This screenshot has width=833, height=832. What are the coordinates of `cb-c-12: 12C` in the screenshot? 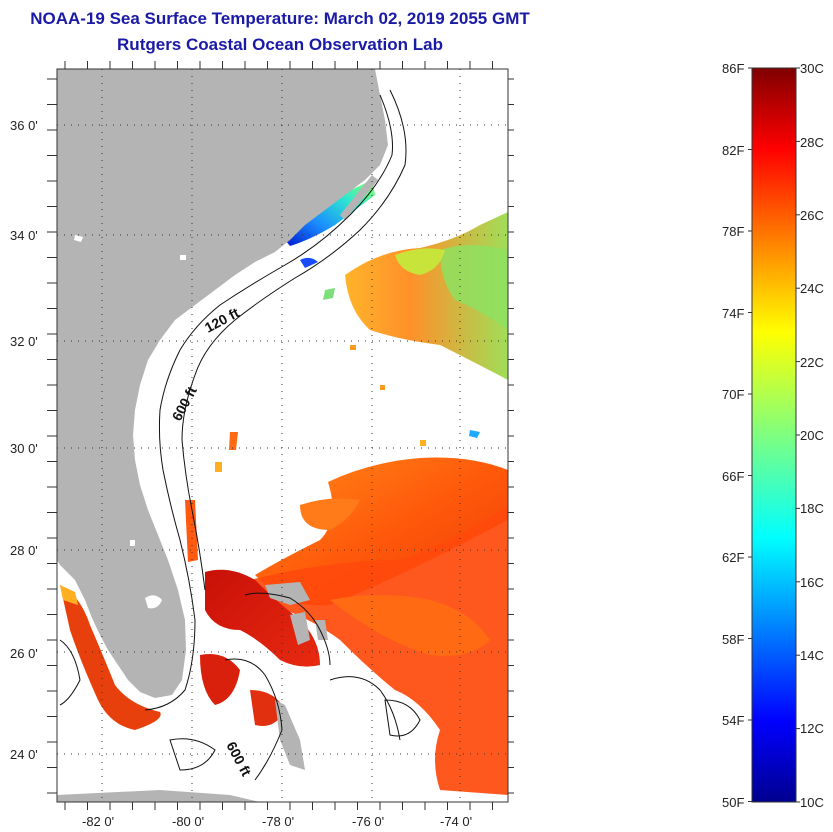 It's located at (812, 728).